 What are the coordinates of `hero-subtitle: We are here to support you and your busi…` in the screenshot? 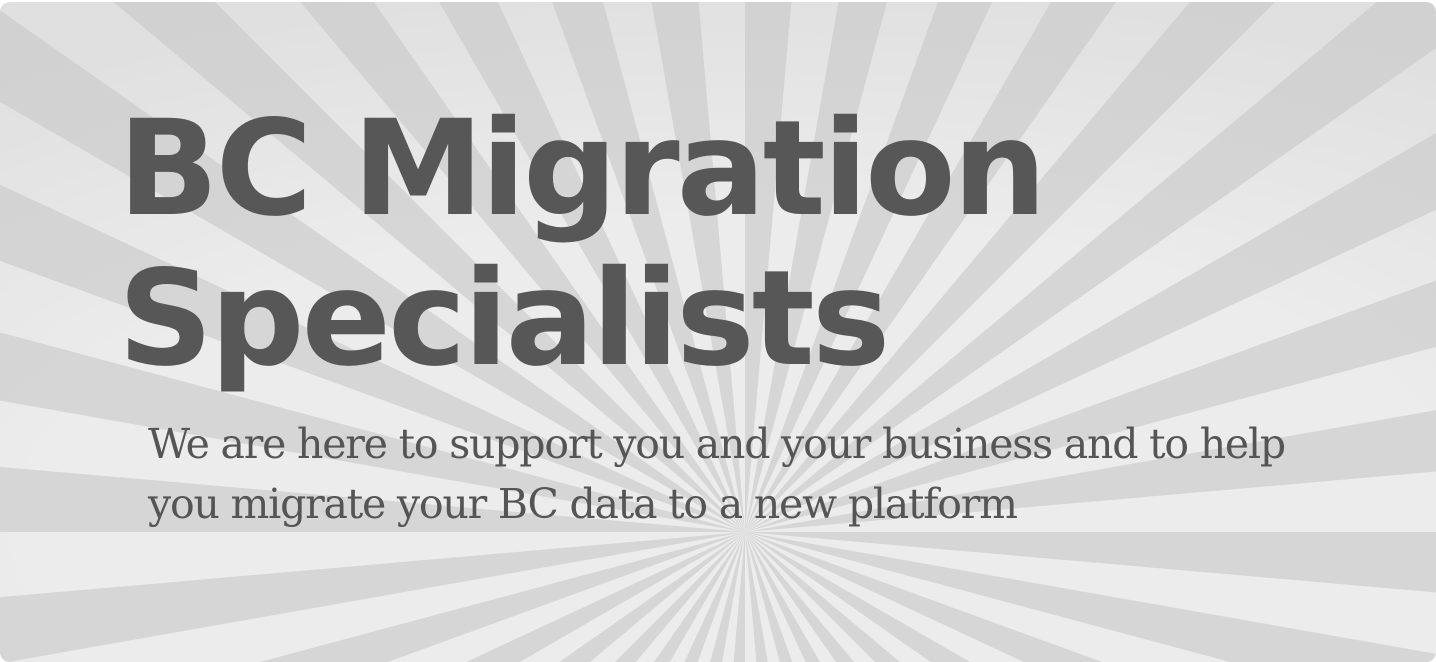 It's located at (717, 474).